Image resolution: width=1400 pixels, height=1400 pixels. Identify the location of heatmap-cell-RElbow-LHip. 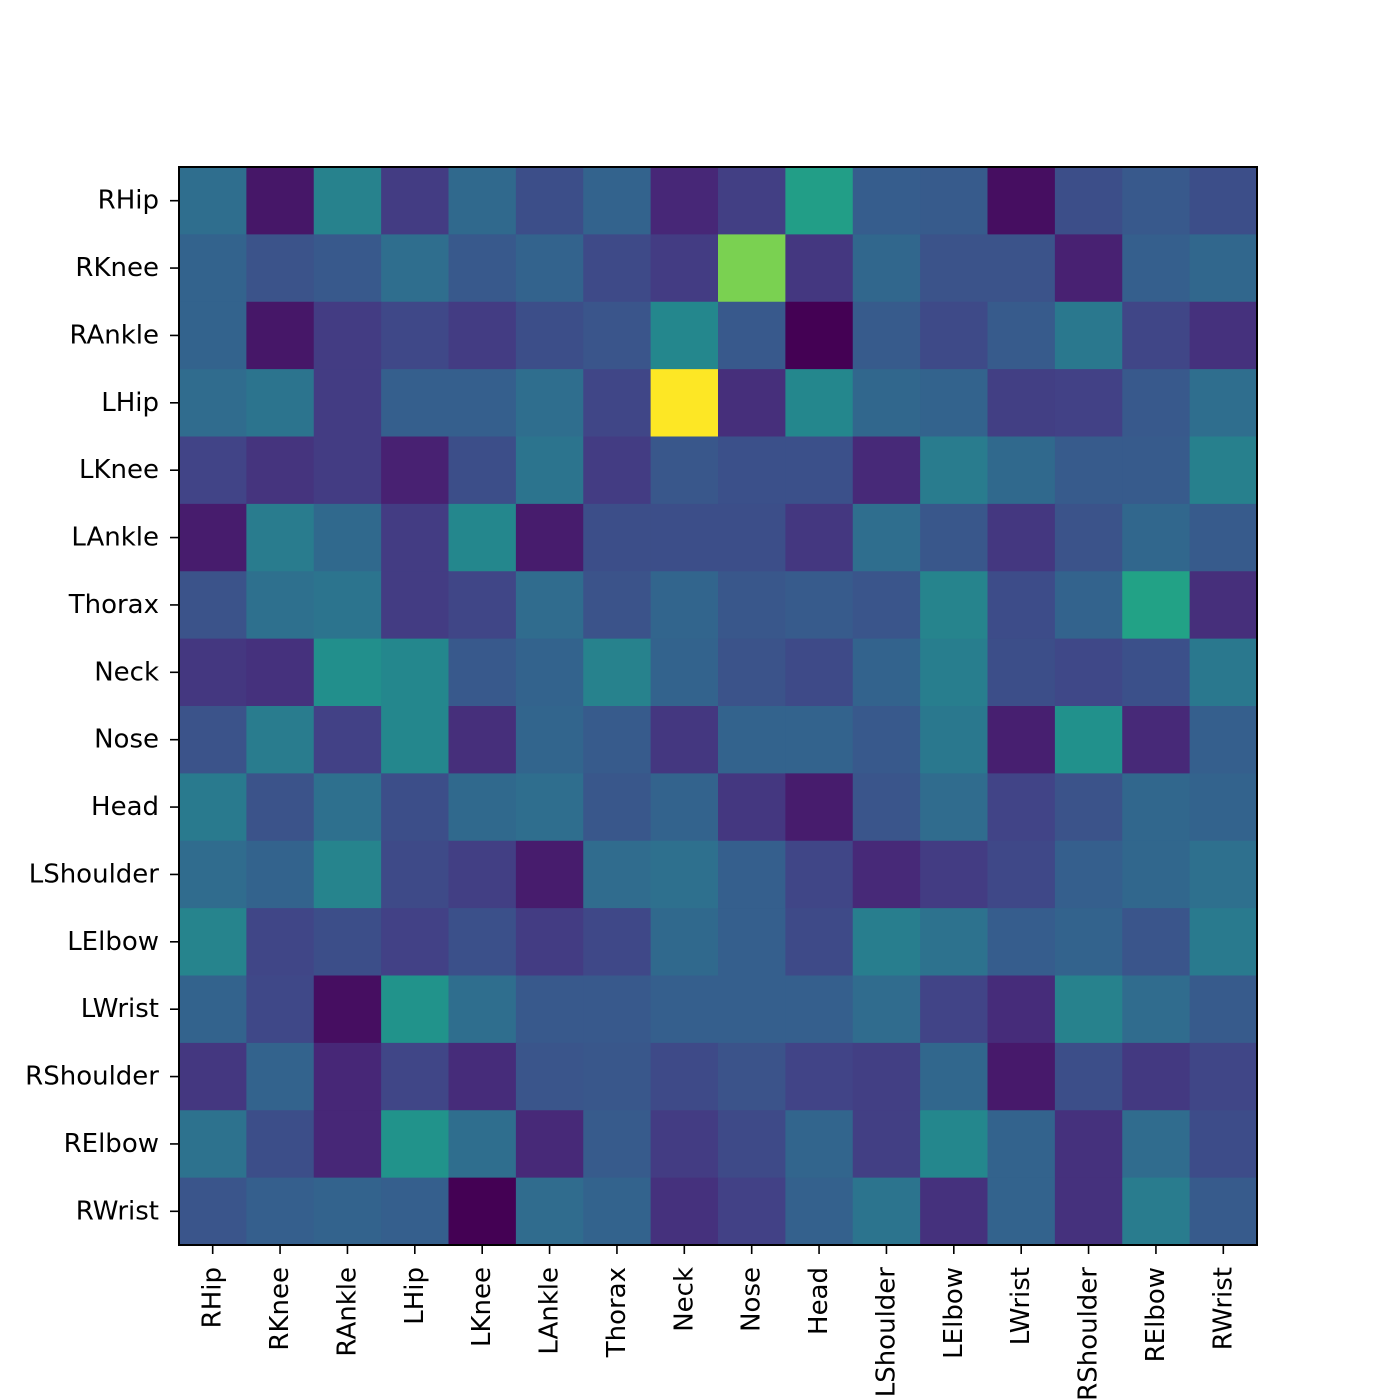
(415, 1144).